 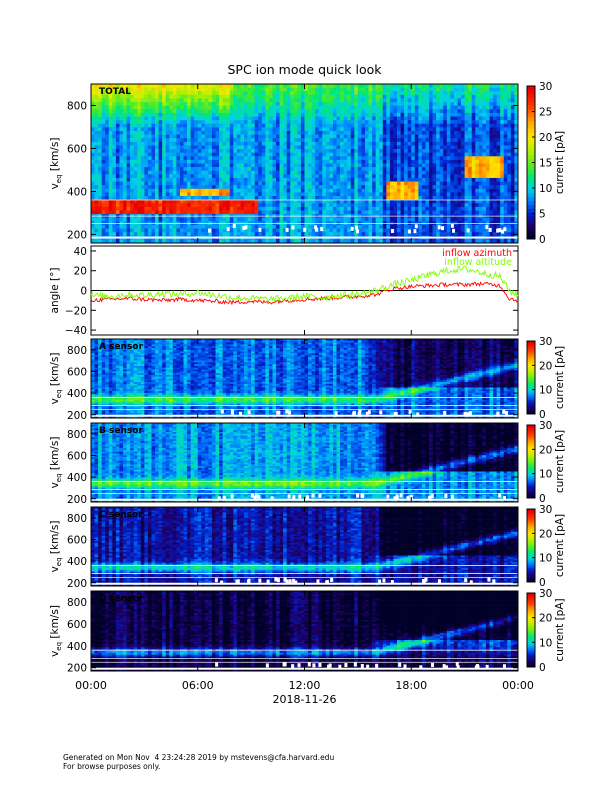 What do you see at coordinates (55, 291) in the screenshot?
I see `angle-ylabel: angle [°]` at bounding box center [55, 291].